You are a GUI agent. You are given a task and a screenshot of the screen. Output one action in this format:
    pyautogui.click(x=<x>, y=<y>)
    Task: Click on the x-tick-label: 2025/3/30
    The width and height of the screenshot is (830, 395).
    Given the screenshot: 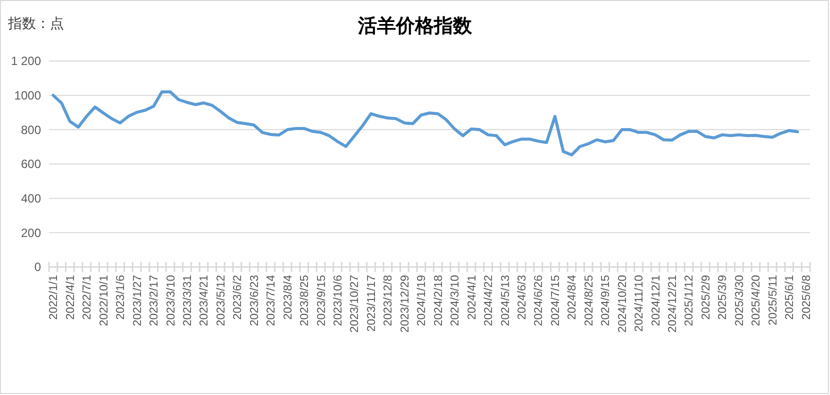 What is the action you would take?
    pyautogui.click(x=740, y=300)
    